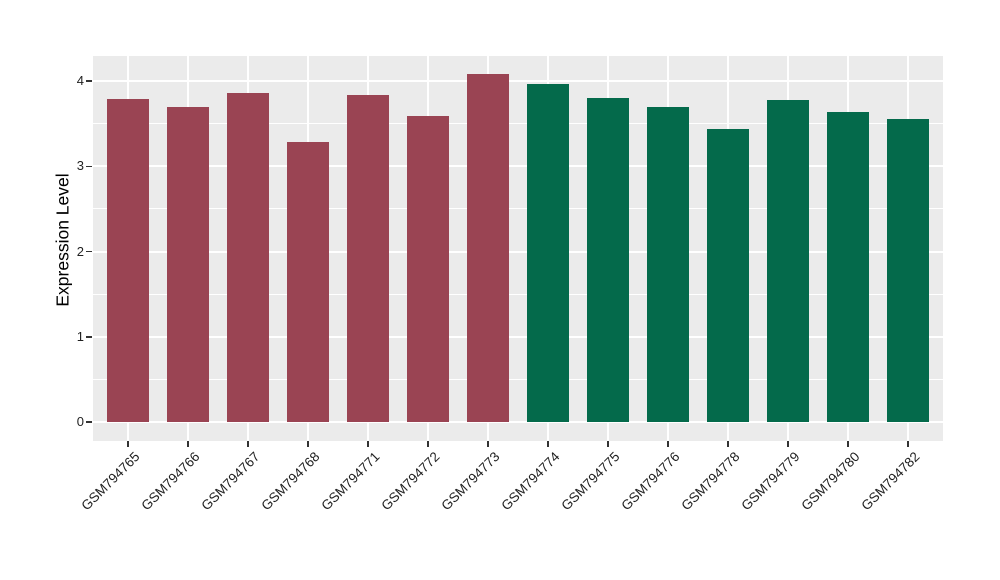 The image size is (1000, 580). Describe the element at coordinates (128, 444) in the screenshot. I see `x-tick-GSM794765` at that location.